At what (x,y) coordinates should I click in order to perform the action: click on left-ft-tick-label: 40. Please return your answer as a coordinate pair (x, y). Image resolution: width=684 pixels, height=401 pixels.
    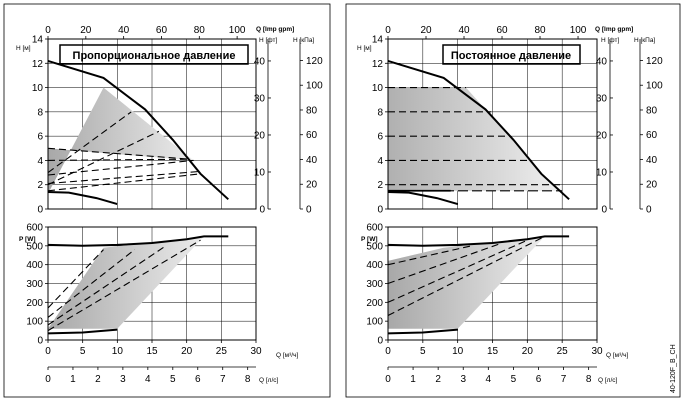
    Looking at the image, I should click on (260, 61).